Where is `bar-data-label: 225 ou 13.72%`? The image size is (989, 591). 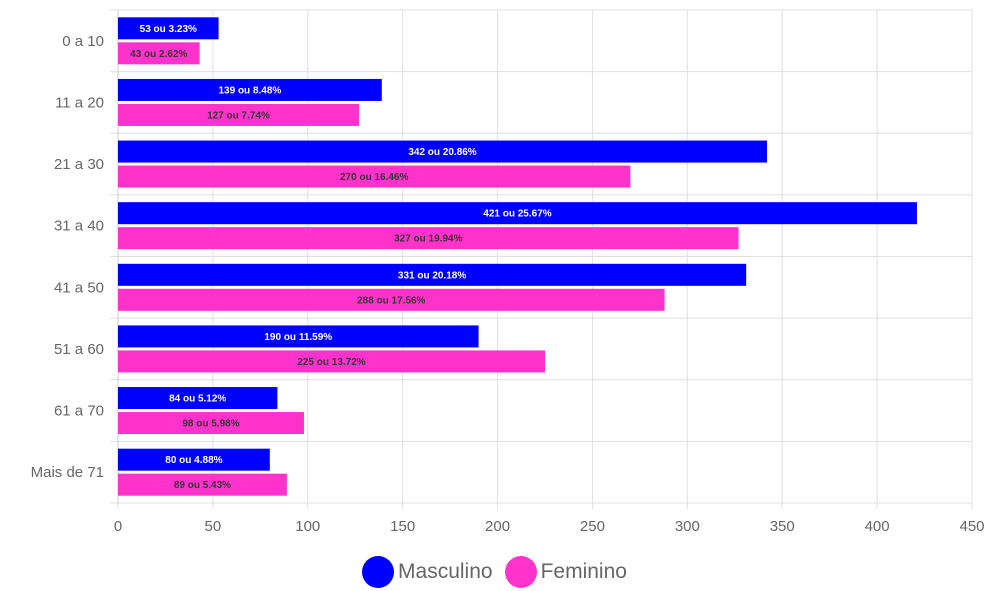
bar-data-label: 225 ou 13.72% is located at coordinates (331, 362).